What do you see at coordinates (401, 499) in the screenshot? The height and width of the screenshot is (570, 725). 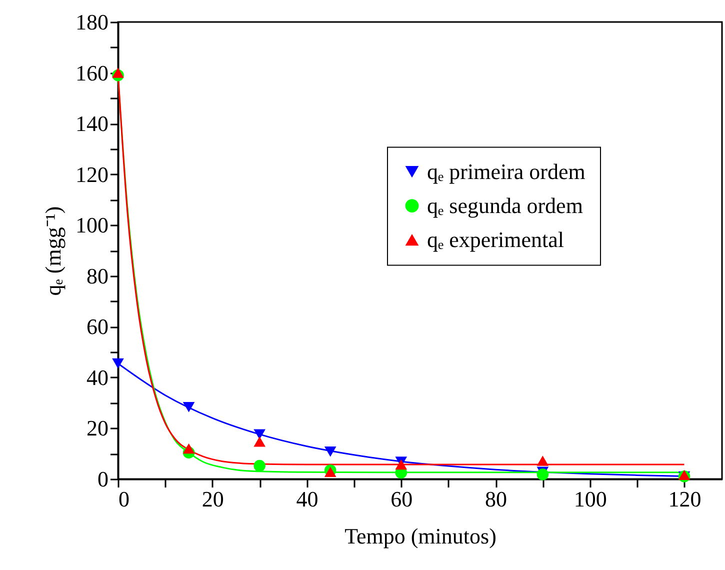 I see `x-tick-label: 60` at bounding box center [401, 499].